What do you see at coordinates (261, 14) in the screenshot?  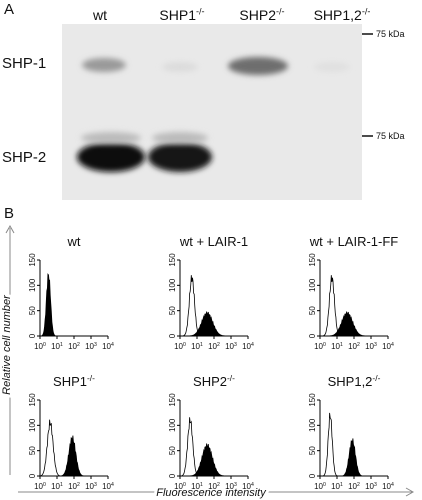 I see `lane-label: SHP2-/-` at bounding box center [261, 14].